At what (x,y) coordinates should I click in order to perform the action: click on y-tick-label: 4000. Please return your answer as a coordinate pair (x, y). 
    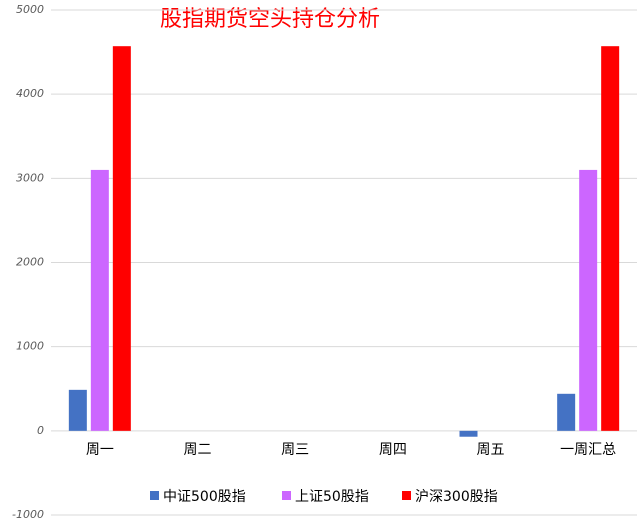
    Looking at the image, I should click on (30, 93).